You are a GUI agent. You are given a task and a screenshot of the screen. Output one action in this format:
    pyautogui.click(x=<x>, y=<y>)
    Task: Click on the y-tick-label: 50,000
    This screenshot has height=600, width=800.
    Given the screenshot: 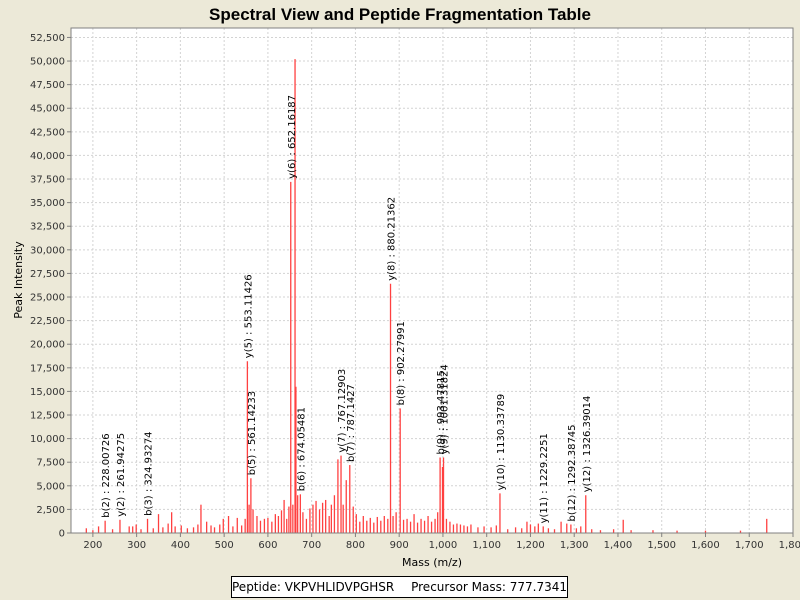 What is the action you would take?
    pyautogui.click(x=47, y=62)
    